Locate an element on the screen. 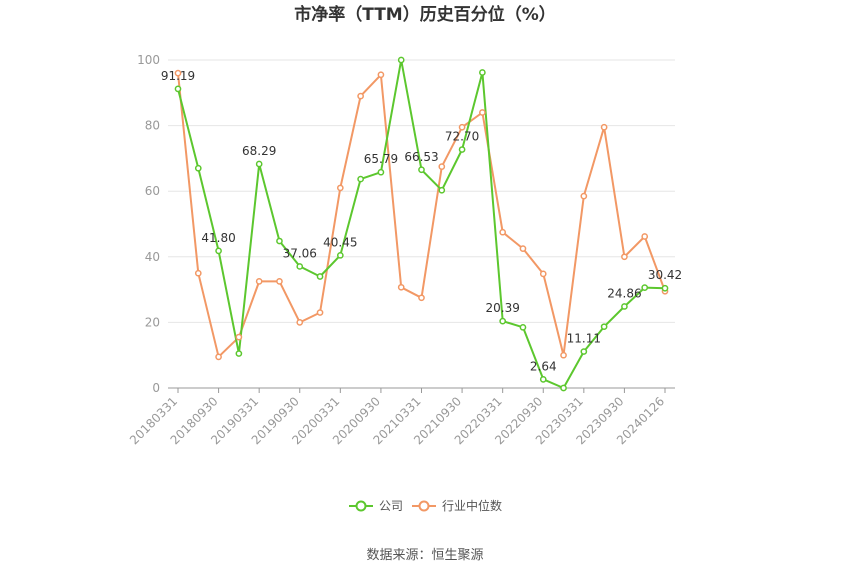 The image size is (850, 575). chart-title: 市净率（TTM）历史百分位（%） is located at coordinates (425, 14).